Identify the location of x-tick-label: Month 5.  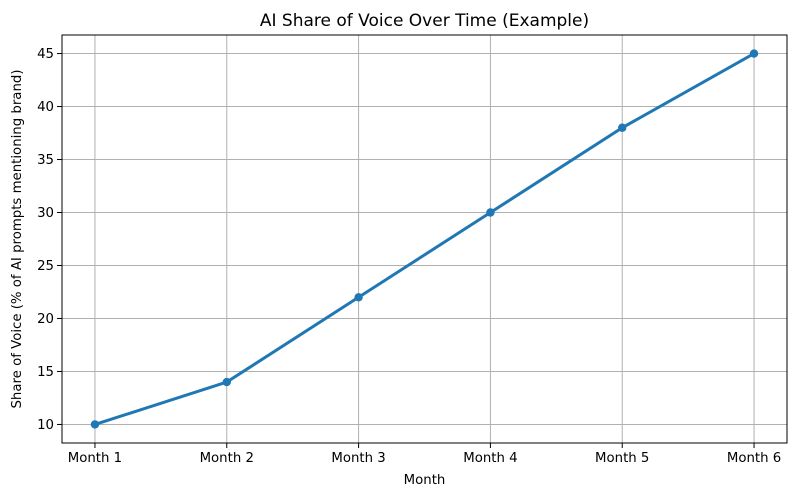
(622, 458).